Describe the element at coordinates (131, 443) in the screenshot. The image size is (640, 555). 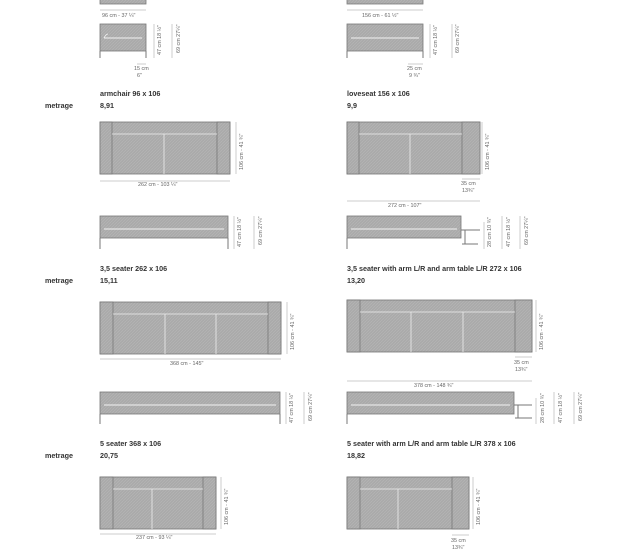
I see `sofa-5-title: 5 seater 368 x 106` at that location.